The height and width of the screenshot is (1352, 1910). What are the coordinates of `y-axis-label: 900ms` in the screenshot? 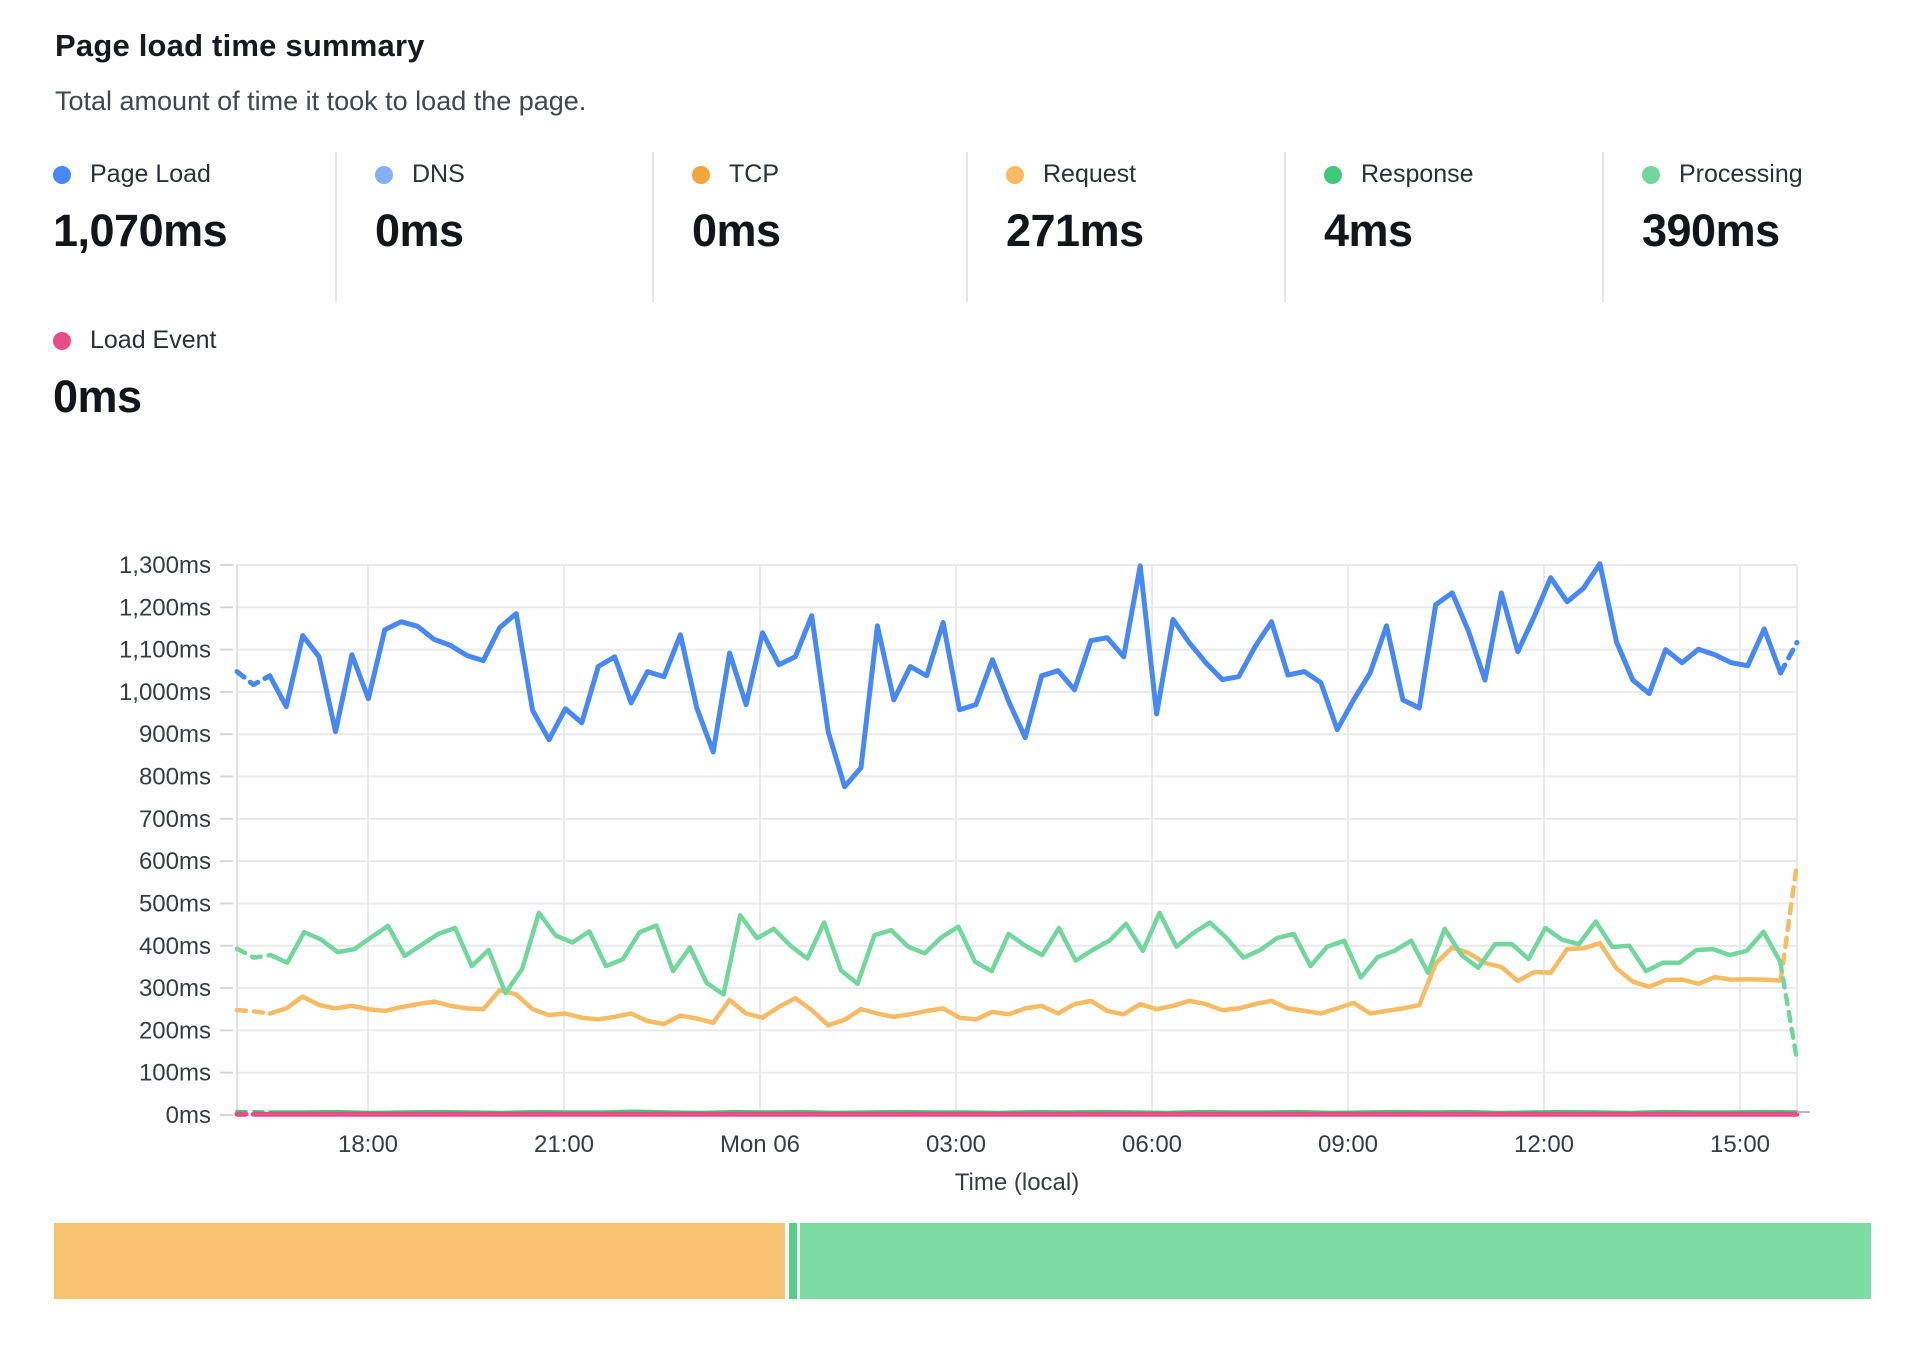 It's located at (175, 734).